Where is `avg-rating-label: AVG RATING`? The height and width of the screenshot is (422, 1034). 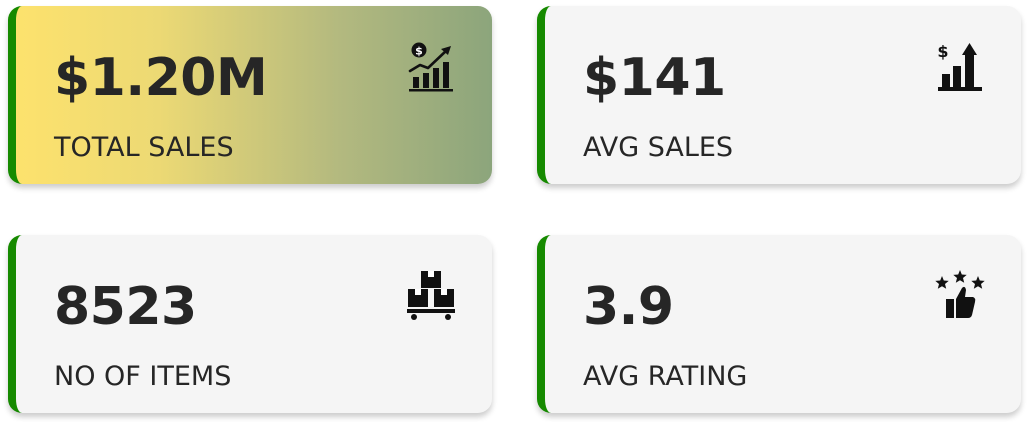
avg-rating-label: AVG RATING is located at coordinates (665, 376).